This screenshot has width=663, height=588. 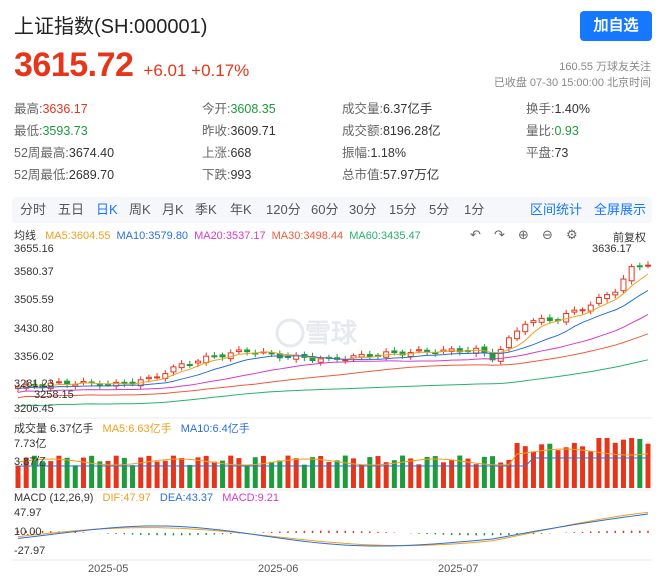 I want to click on add-watchlist-button: 加自选, so click(x=616, y=26).